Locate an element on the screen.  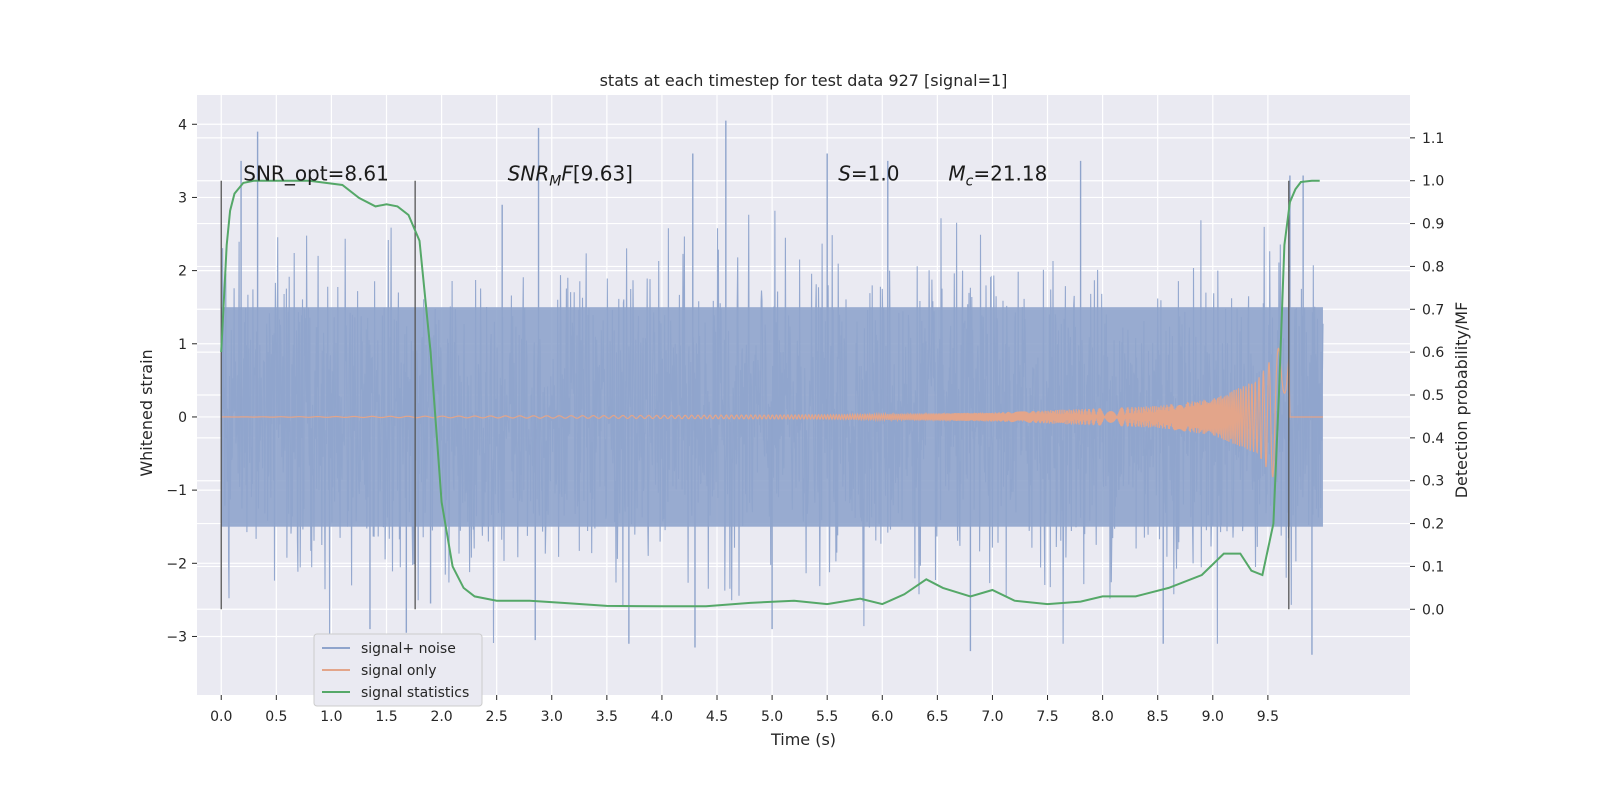
x-tick-label: 2.5 is located at coordinates (497, 717).